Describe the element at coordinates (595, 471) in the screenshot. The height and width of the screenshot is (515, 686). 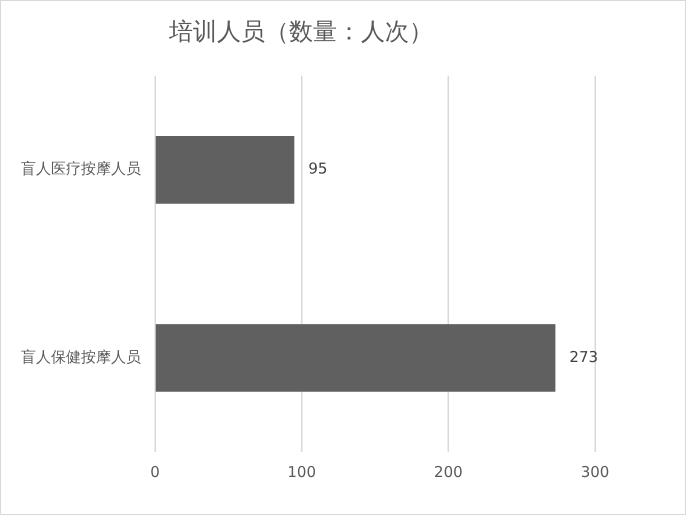
I see `x-tick-label: 300` at that location.